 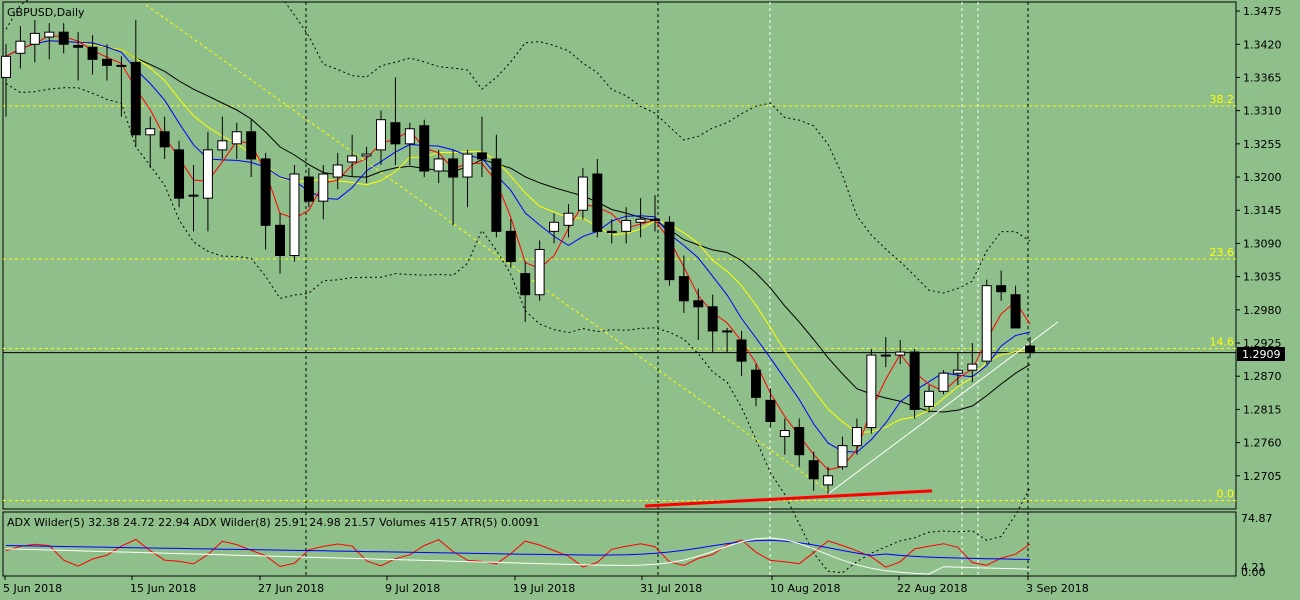 I want to click on date-tick-label: 9 Jul 2018, so click(x=412, y=588).